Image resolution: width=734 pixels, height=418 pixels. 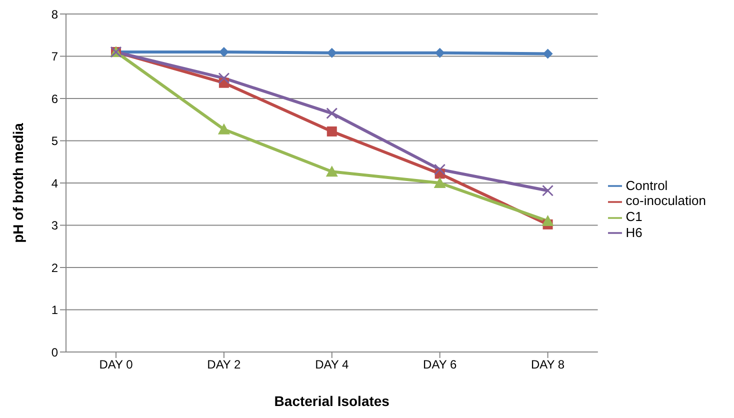 What do you see at coordinates (54, 14) in the screenshot?
I see `y-tick-label: 8` at bounding box center [54, 14].